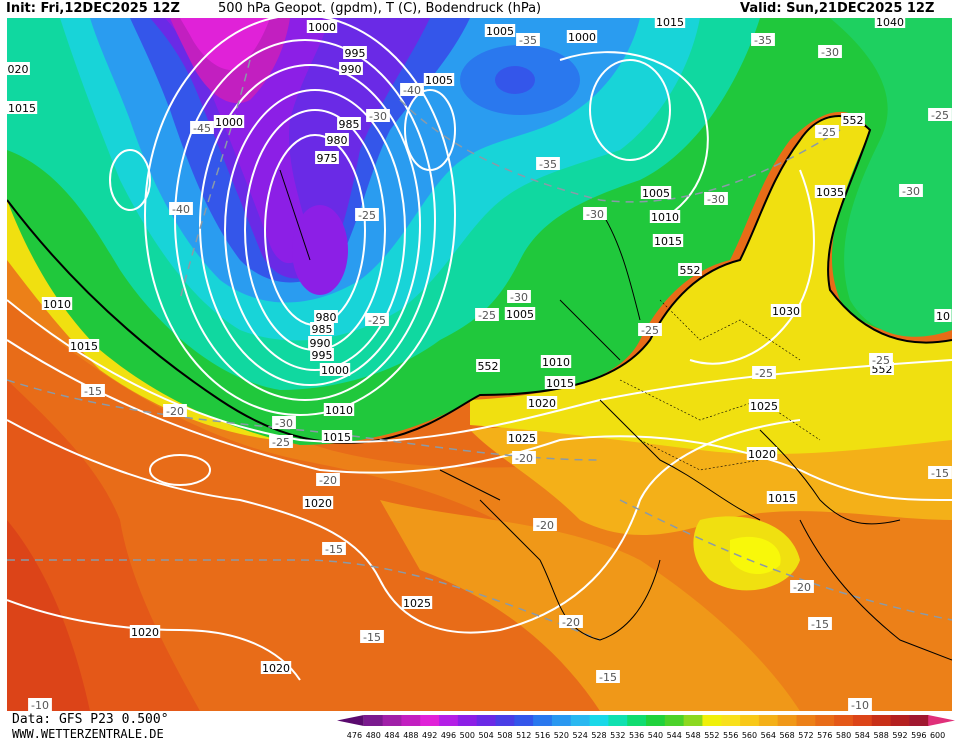 Image resolution: width=959 pixels, height=741 pixels. What do you see at coordinates (768, 735) in the screenshot?
I see `legend-value: 564` at bounding box center [768, 735].